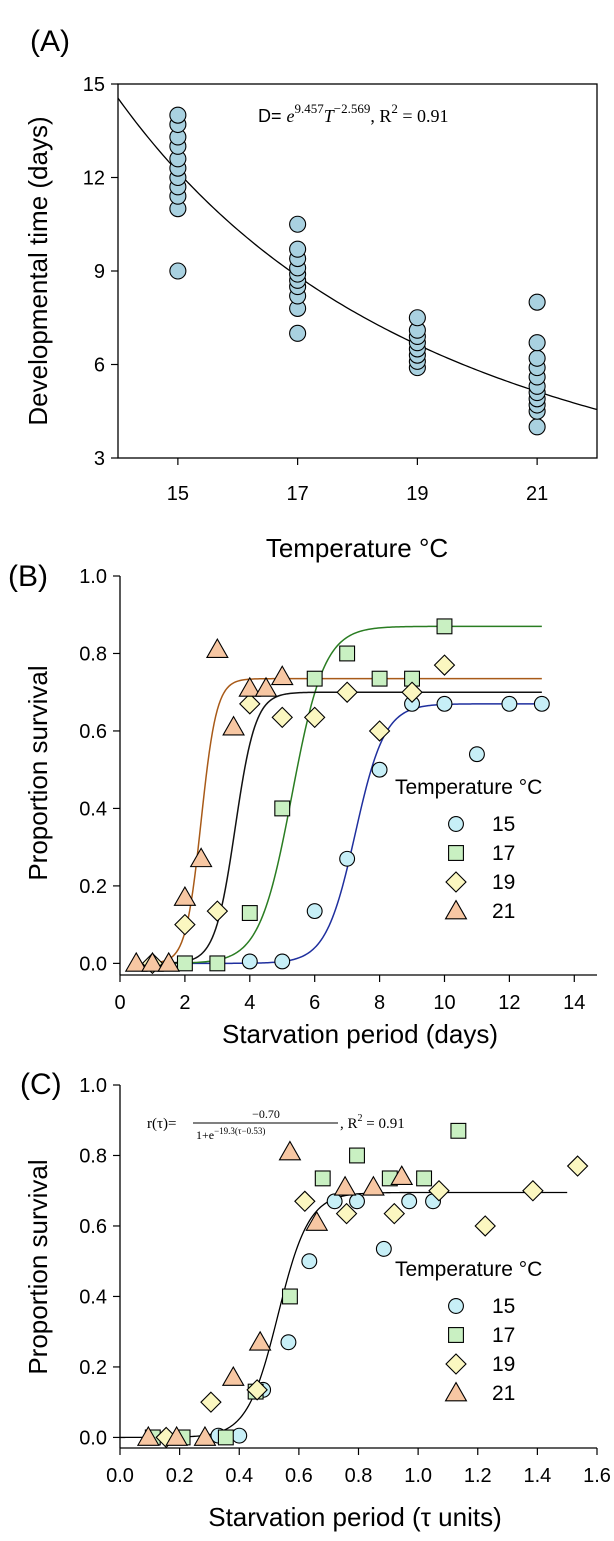 This screenshot has height=1541, width=614. I want to click on panel-a-equation: D= e9.457T−2.569, R2 = 0.91, so click(353, 113).